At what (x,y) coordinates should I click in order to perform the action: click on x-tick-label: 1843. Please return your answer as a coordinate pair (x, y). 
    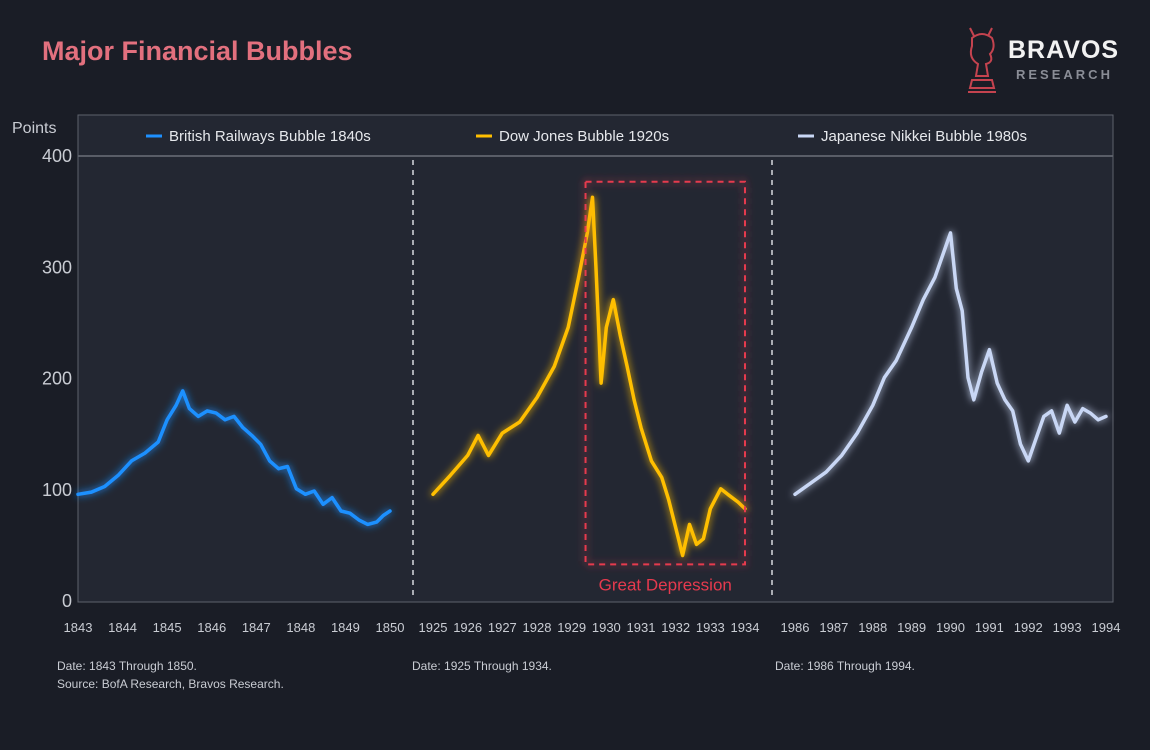
    Looking at the image, I should click on (78, 627).